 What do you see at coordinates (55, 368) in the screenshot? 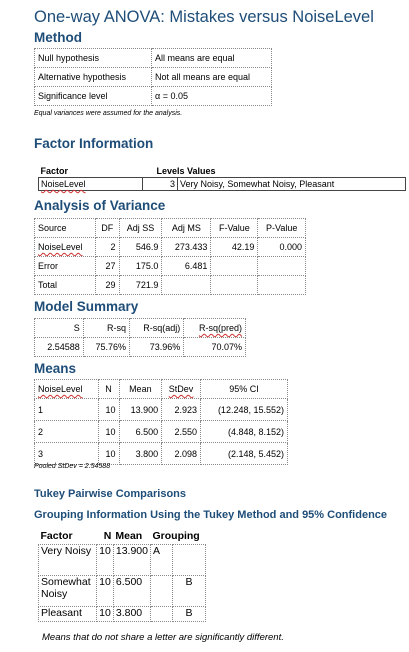
I see `means-heading: Means` at bounding box center [55, 368].